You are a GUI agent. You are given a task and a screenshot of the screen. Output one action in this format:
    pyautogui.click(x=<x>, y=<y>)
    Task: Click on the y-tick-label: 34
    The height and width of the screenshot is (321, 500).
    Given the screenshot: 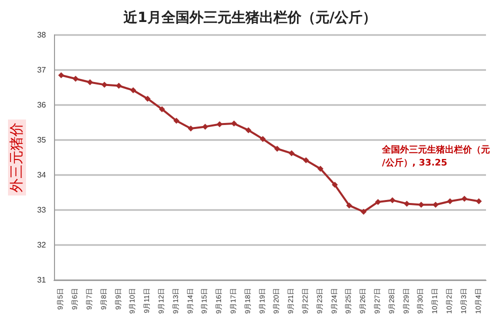 What is the action you would take?
    pyautogui.click(x=42, y=175)
    